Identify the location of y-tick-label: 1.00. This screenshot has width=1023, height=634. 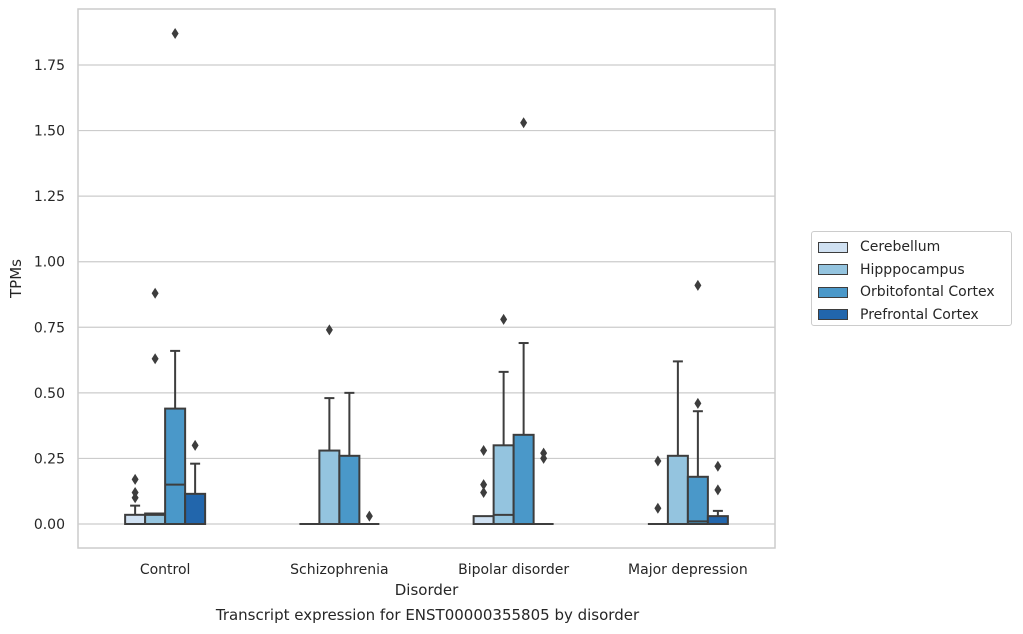
(49, 263).